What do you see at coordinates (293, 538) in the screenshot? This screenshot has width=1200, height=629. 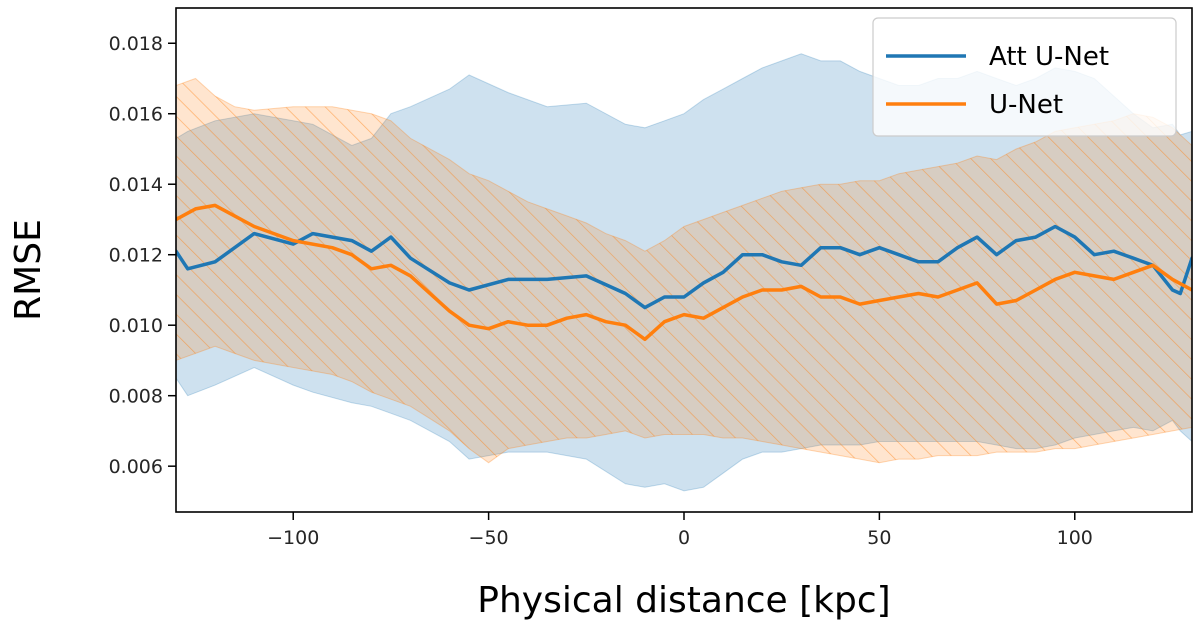 I see `x-tick-label: −100` at bounding box center [293, 538].